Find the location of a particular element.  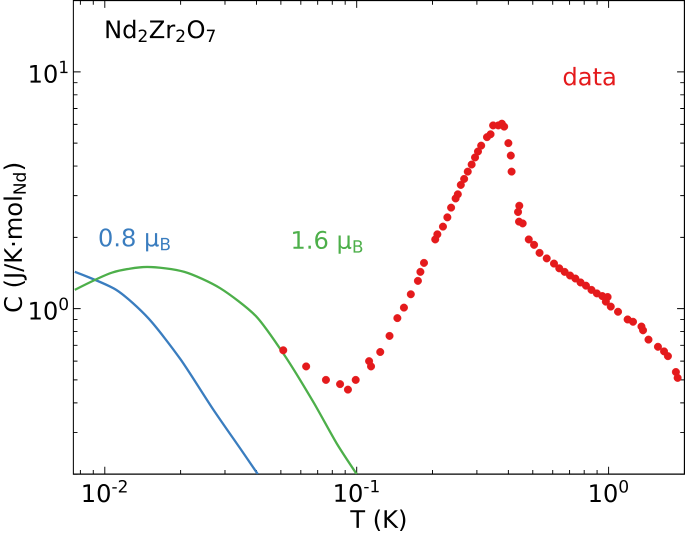

series-label: 0.8 μ$_{B}$ is located at coordinates (135, 240).